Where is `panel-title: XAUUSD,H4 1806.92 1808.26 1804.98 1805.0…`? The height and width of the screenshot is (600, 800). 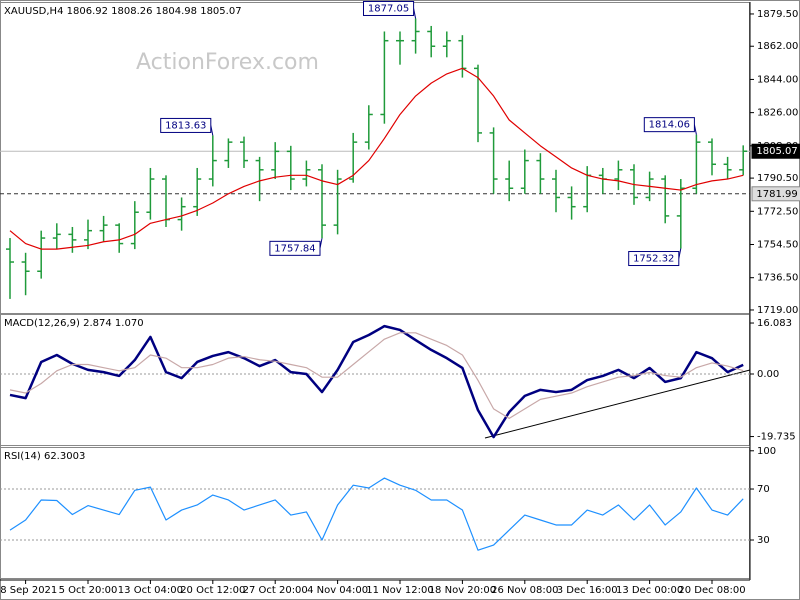
panel-title: XAUUSD,H4 1806.92 1808.26 1804.98 1805.0… is located at coordinates (123, 11).